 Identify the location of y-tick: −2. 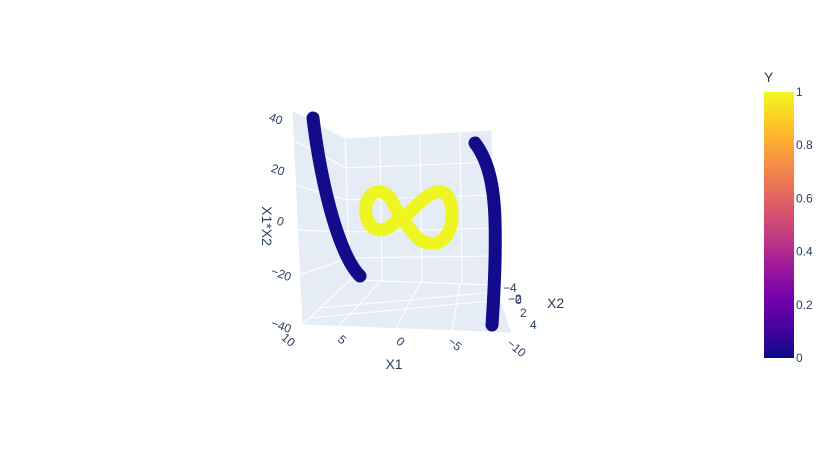
(515, 299).